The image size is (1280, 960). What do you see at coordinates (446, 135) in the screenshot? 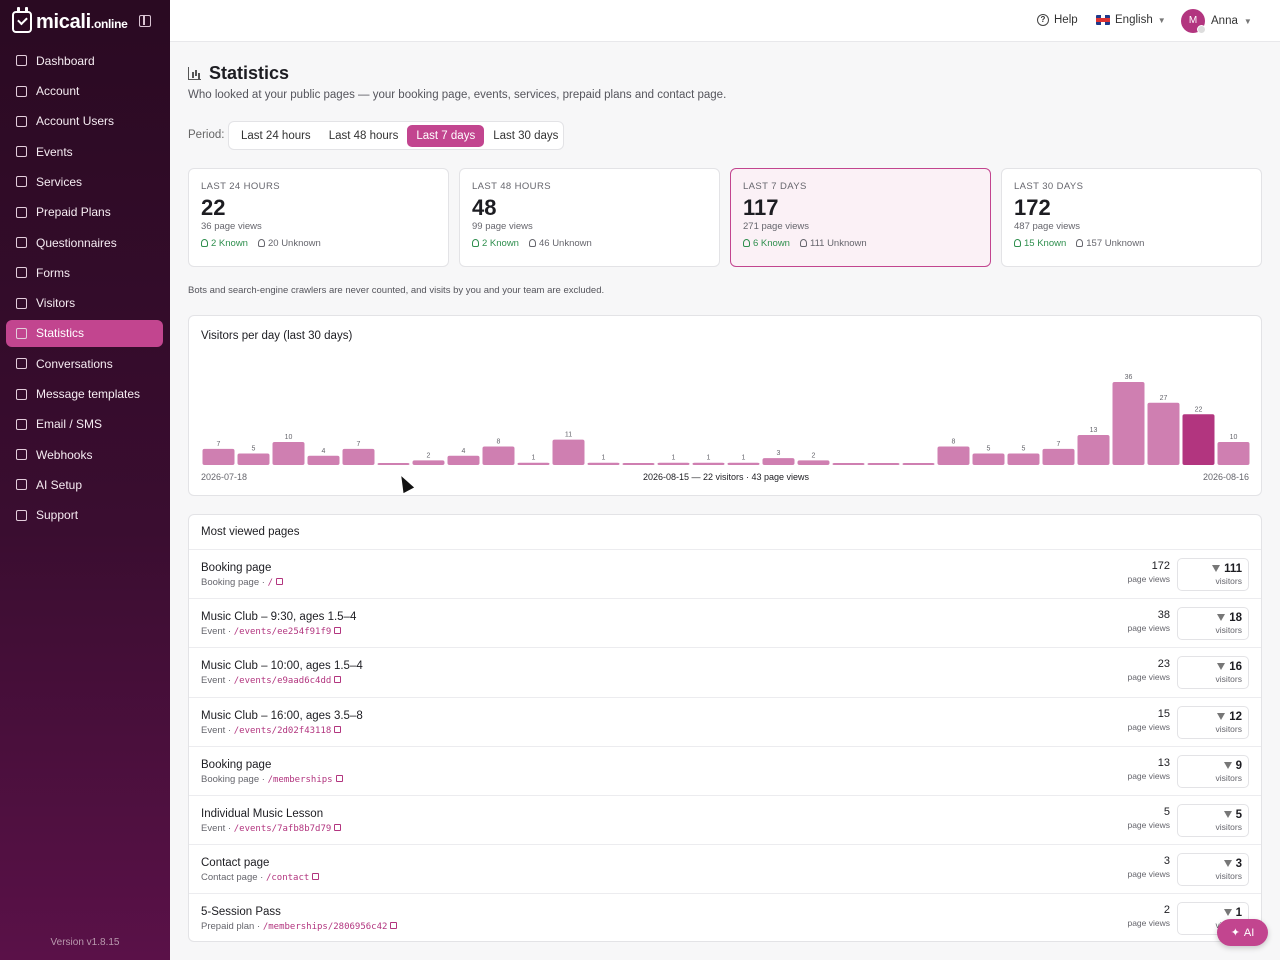
I see `period-option-last-7-days: Last 7 days` at bounding box center [446, 135].